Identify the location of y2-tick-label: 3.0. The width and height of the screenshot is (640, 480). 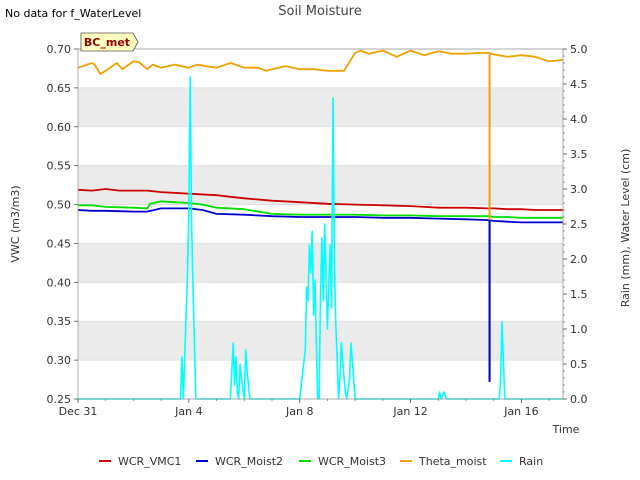
(579, 189).